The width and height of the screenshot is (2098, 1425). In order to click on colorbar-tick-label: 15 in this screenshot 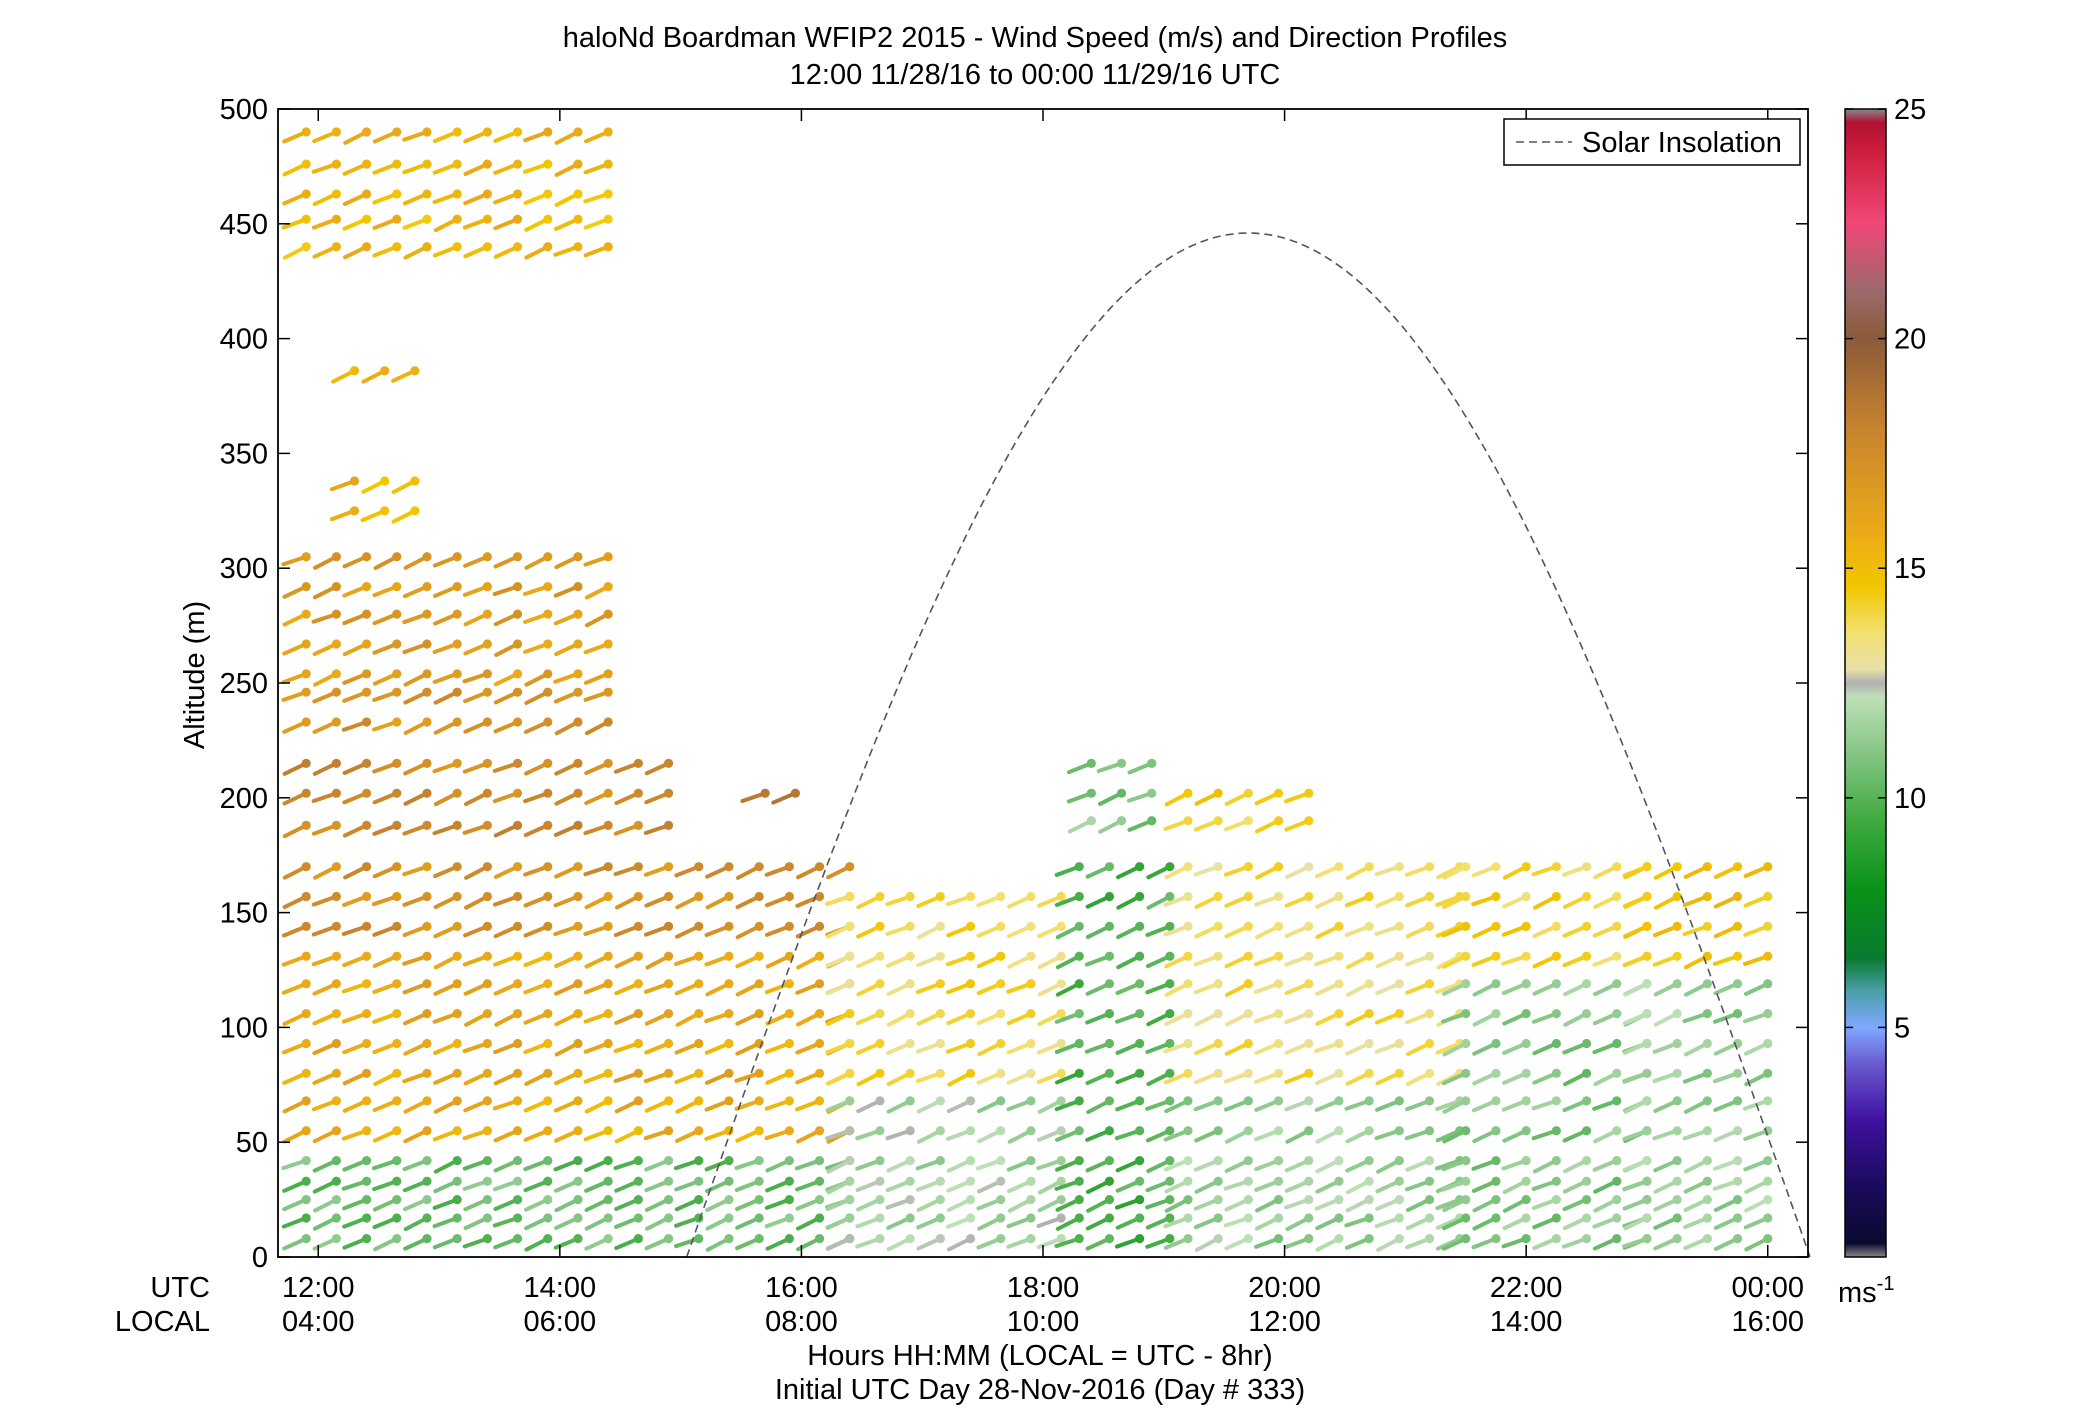, I will do `click(1910, 569)`.